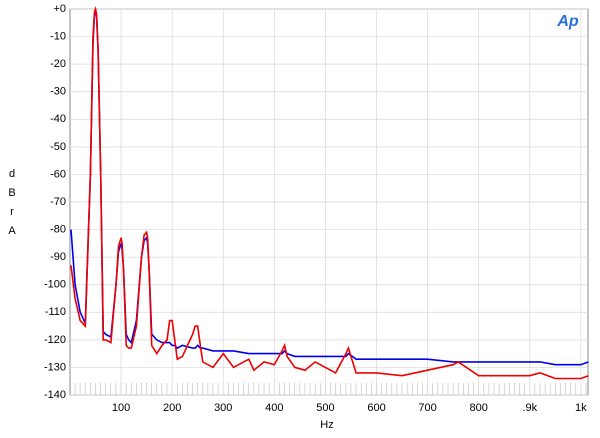  Describe the element at coordinates (223, 408) in the screenshot. I see `x-tick-label: 300` at that location.